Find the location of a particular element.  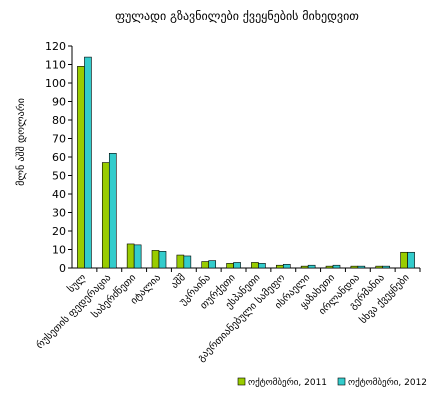

y-tick-label: 100 is located at coordinates (55, 83).